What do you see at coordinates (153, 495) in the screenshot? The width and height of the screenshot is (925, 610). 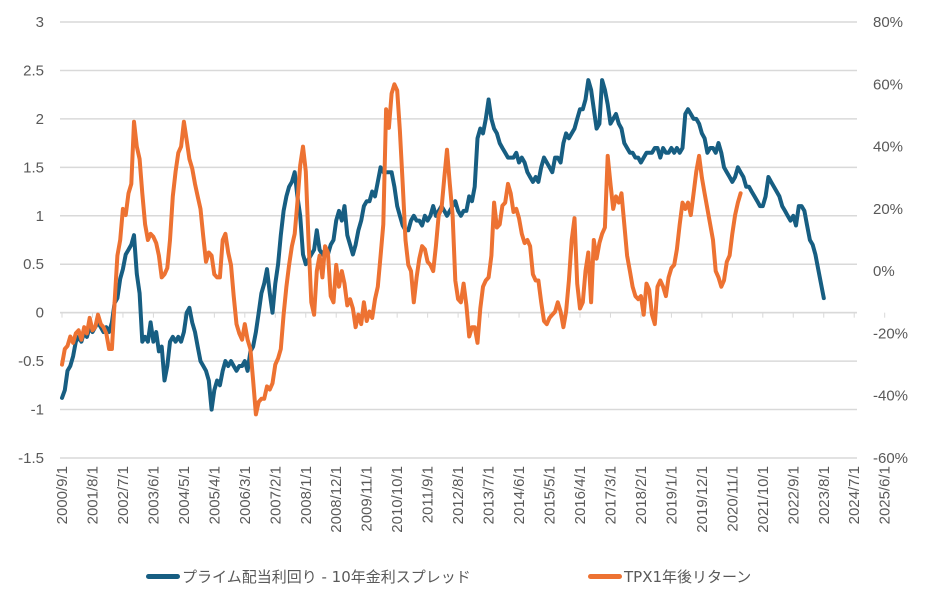 I see `x-tick-label: 2003/6/1` at bounding box center [153, 495].